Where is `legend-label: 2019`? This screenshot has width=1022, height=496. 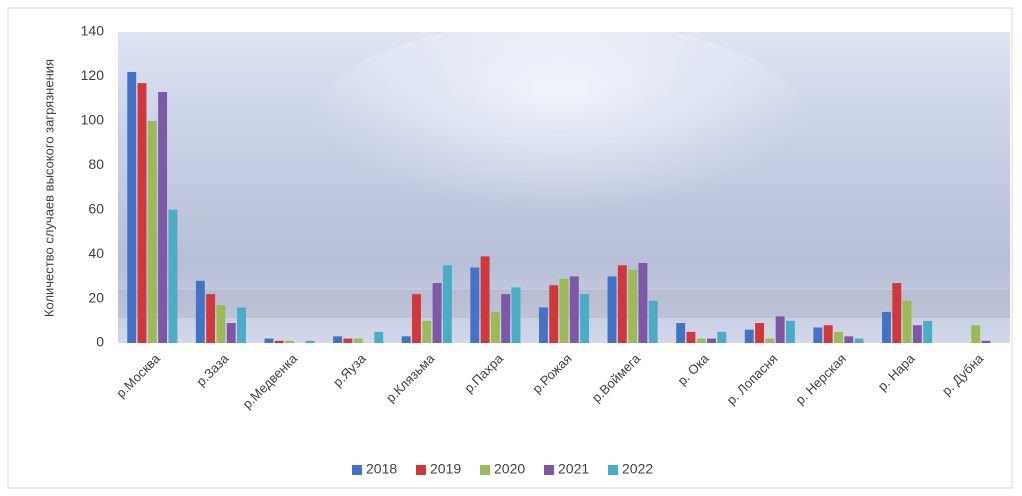
legend-label: 2019 is located at coordinates (445, 469).